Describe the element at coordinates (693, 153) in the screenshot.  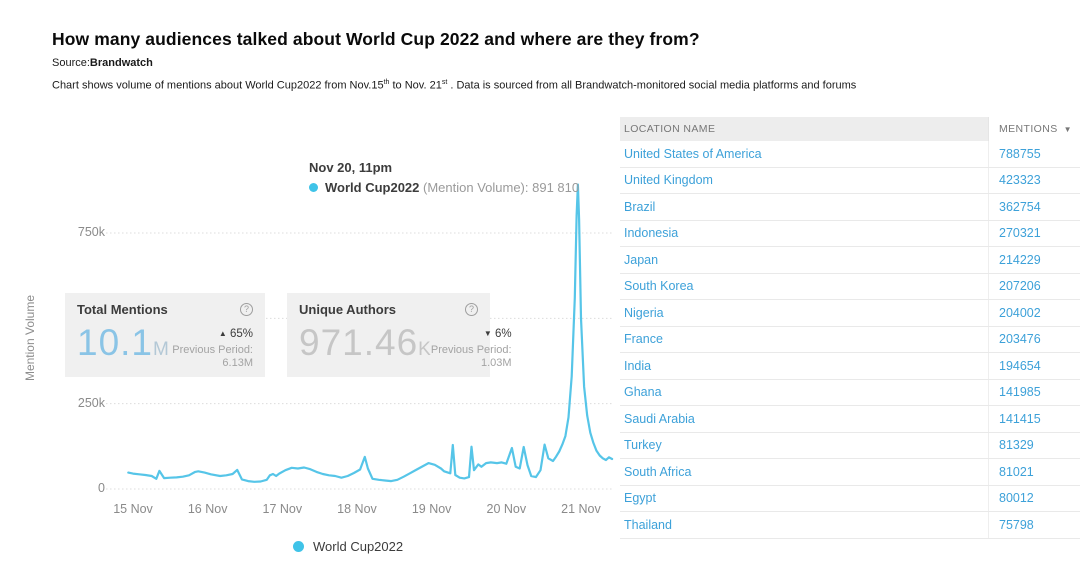
I see `location-link: United States of America` at that location.